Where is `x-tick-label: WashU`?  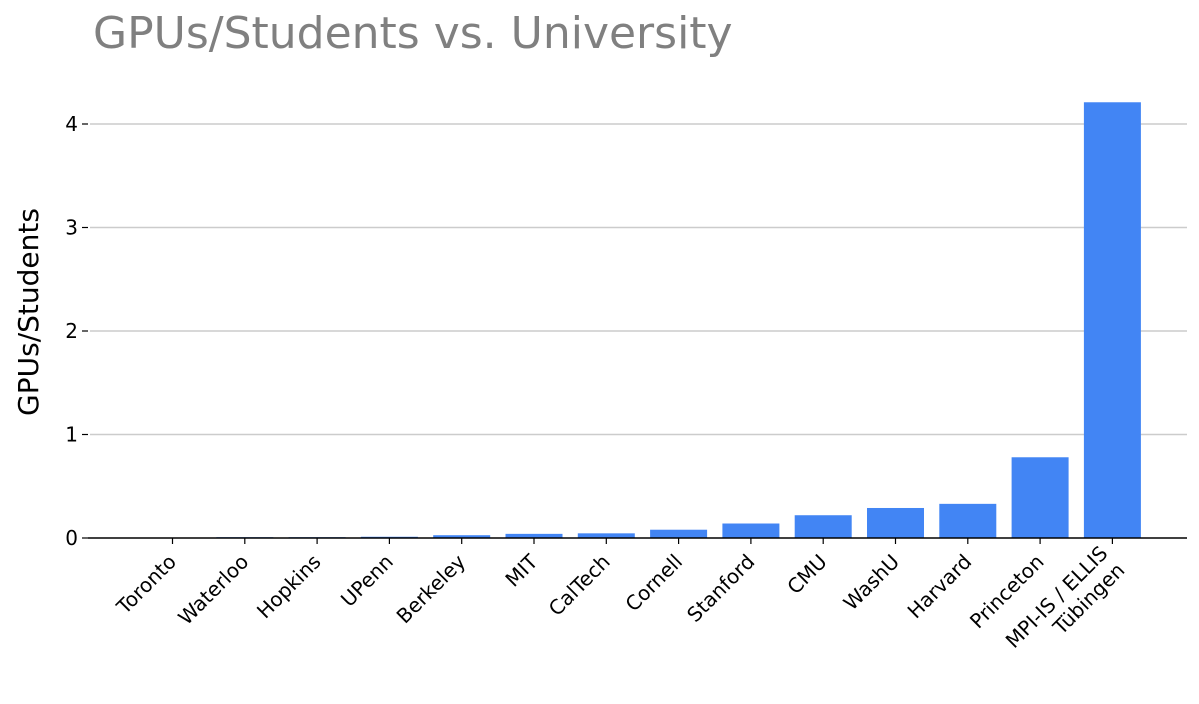 x-tick-label: WashU is located at coordinates (871, 582).